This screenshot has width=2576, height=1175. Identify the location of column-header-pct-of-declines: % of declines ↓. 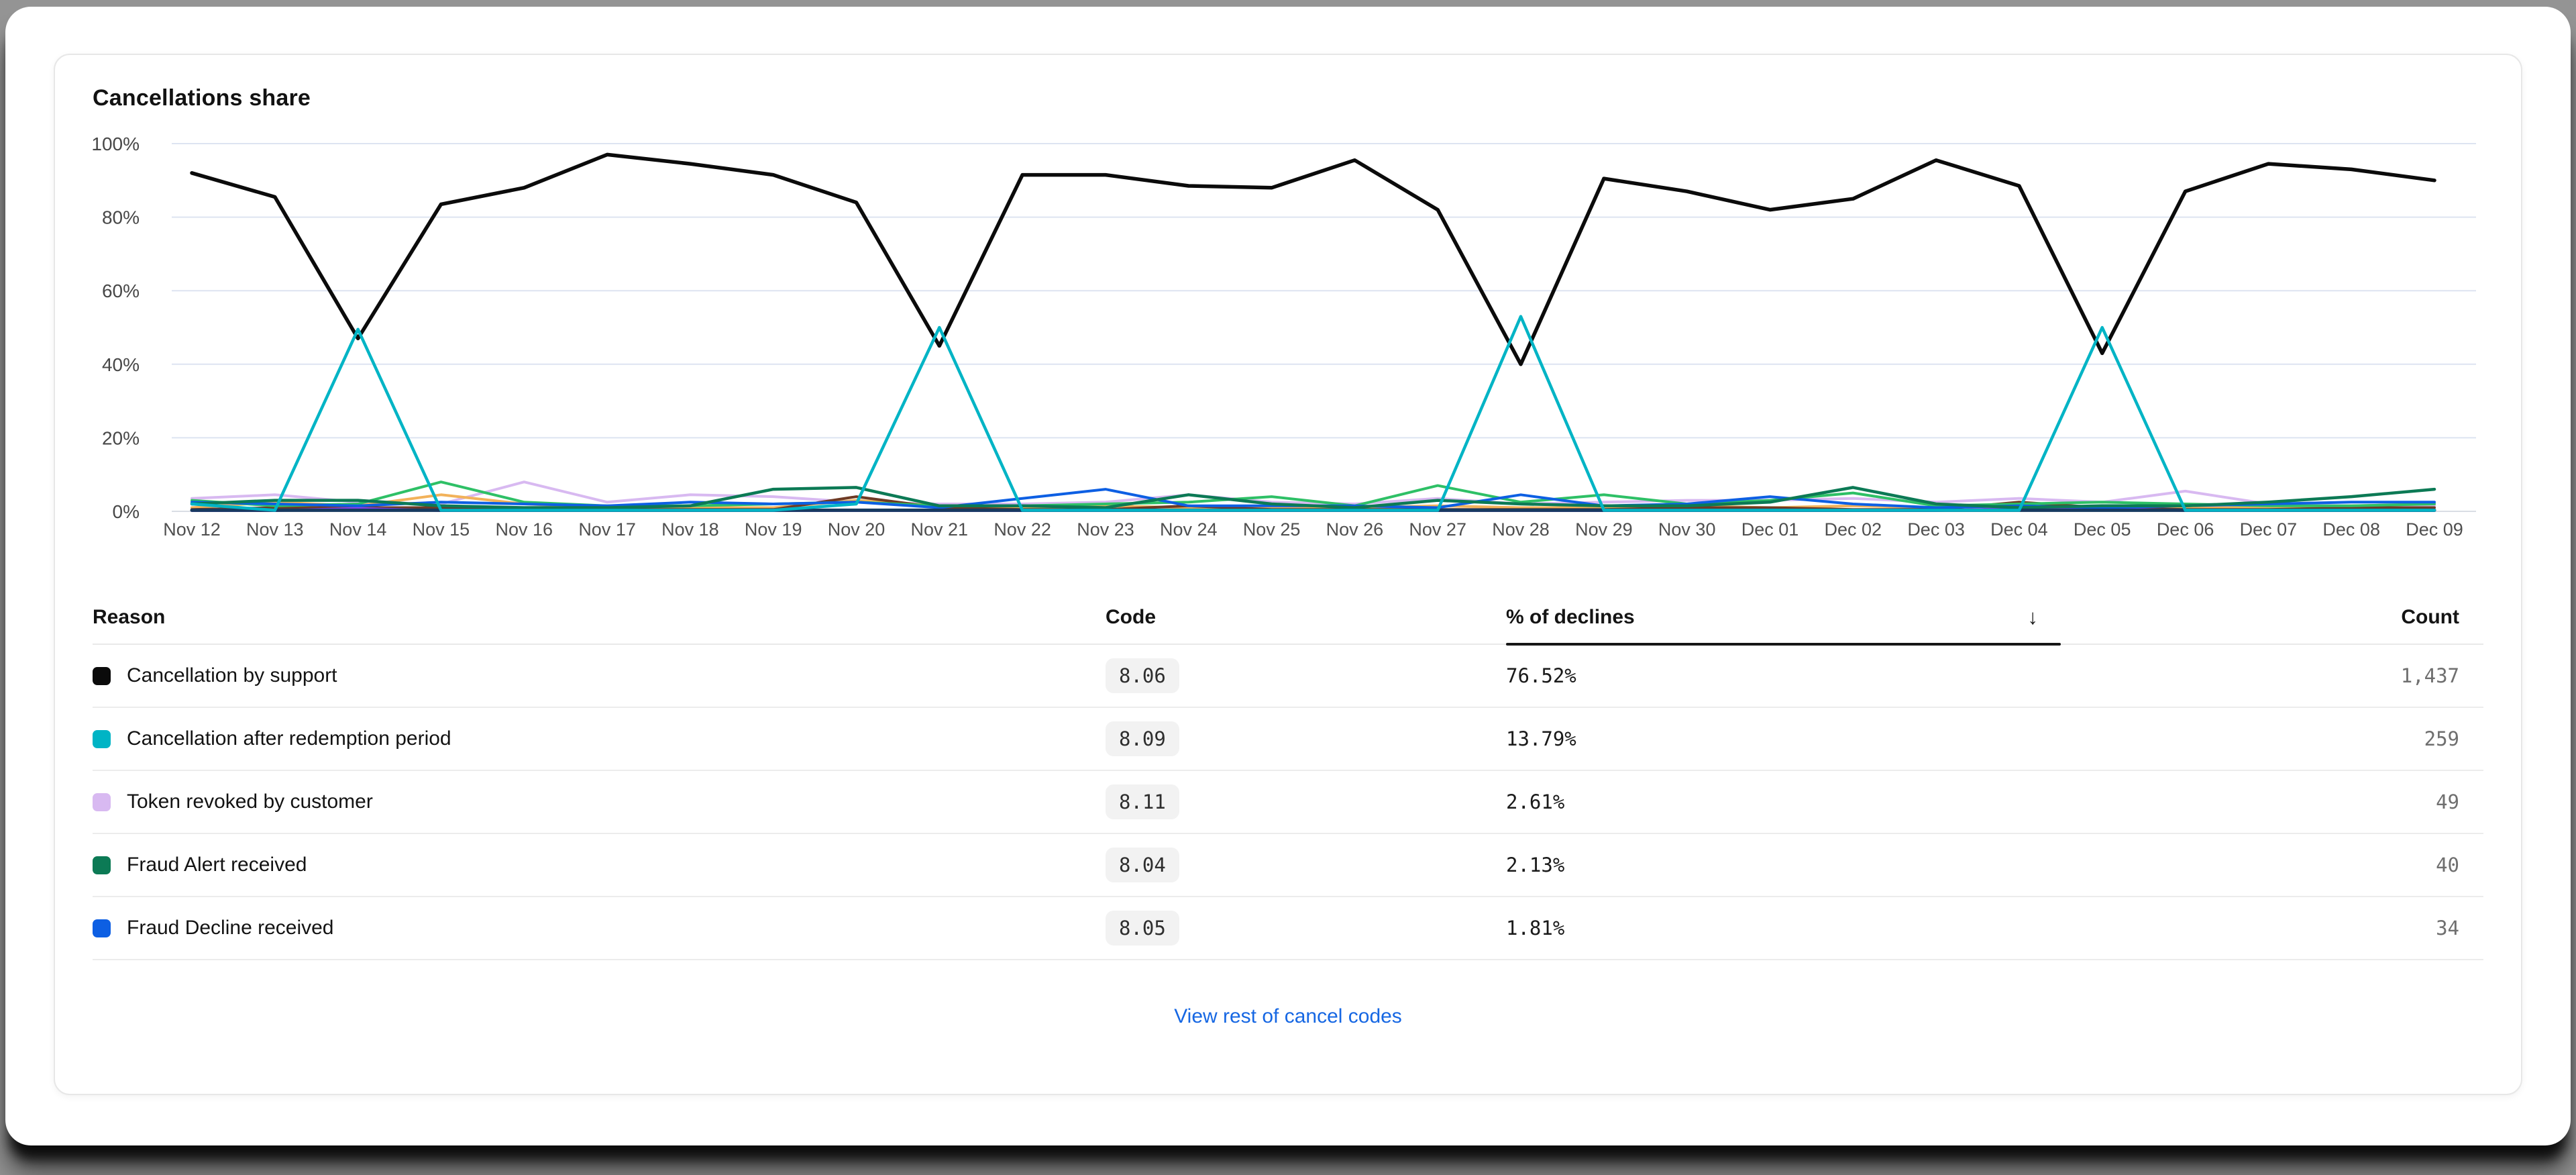
(1783, 617).